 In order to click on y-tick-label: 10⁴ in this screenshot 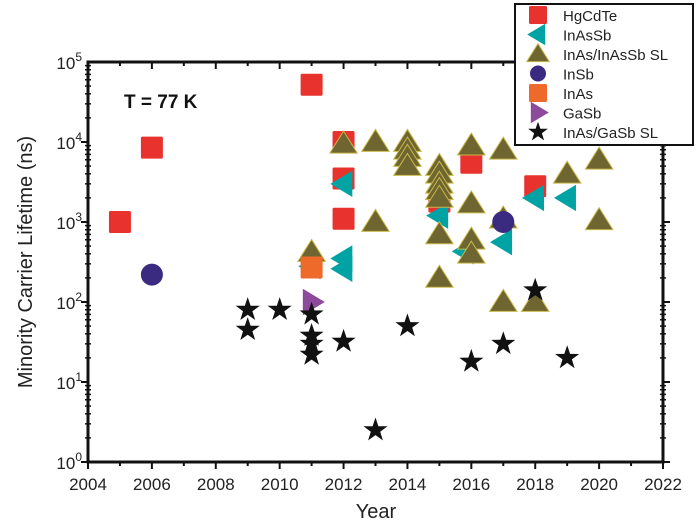, I will do `click(69, 141)`.